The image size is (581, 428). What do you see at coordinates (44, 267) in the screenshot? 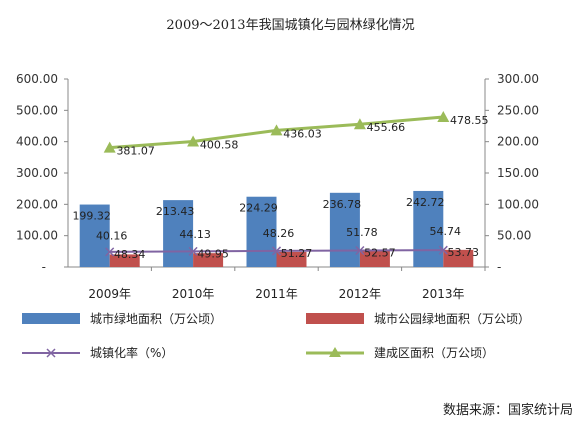
I see `left-tick-label: -` at bounding box center [44, 267].